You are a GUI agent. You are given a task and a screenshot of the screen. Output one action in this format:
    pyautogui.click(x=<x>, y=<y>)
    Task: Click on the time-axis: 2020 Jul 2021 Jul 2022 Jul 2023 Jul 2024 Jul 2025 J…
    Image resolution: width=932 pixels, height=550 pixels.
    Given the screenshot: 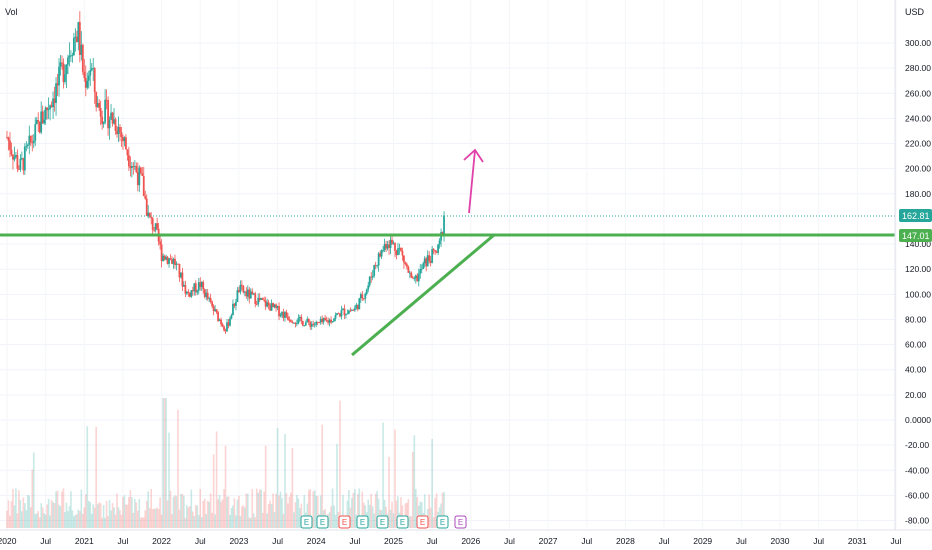 What is the action you would take?
    pyautogui.click(x=450, y=541)
    